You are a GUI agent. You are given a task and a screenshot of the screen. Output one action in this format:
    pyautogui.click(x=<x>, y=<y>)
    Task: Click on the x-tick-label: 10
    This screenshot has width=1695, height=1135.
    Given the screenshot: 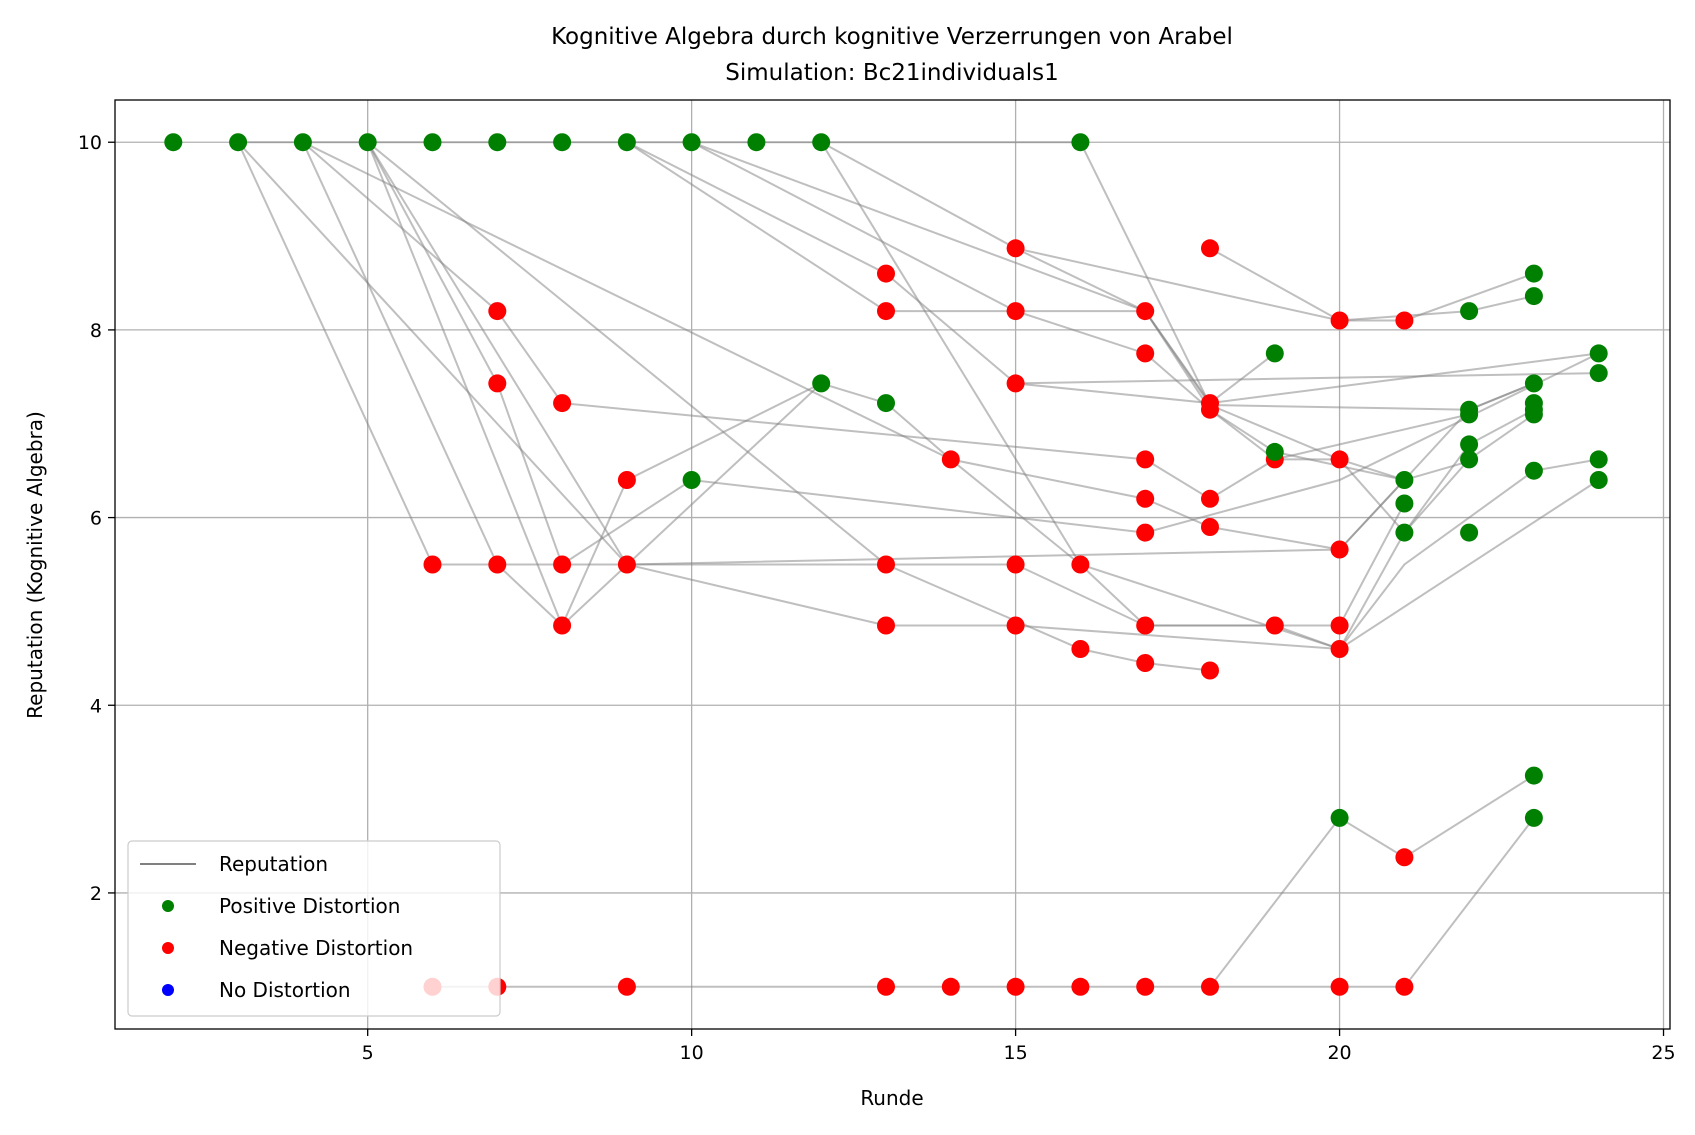 What is the action you would take?
    pyautogui.click(x=692, y=1053)
    